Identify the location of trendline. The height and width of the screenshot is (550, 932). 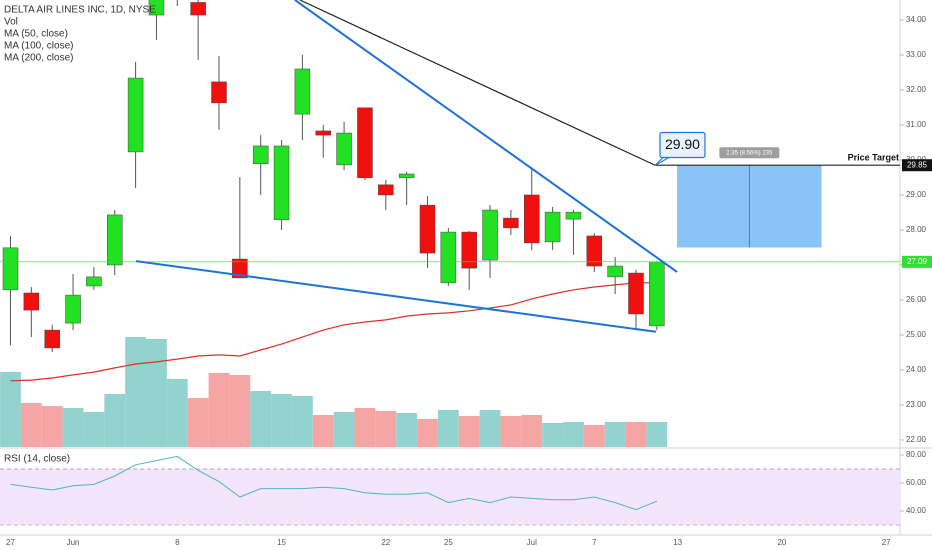
(396, 296).